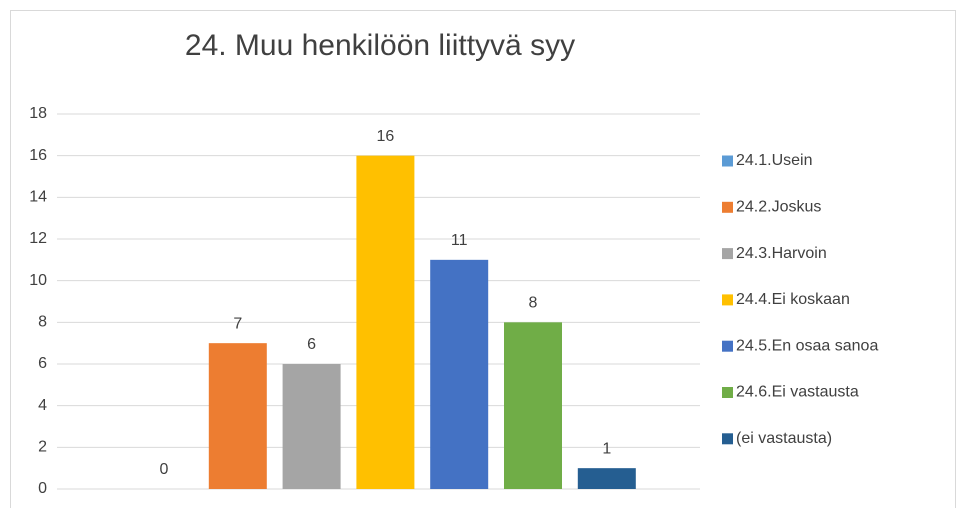  What do you see at coordinates (807, 345) in the screenshot?
I see `legend-label: 24.5.En osaa sanoa` at bounding box center [807, 345].